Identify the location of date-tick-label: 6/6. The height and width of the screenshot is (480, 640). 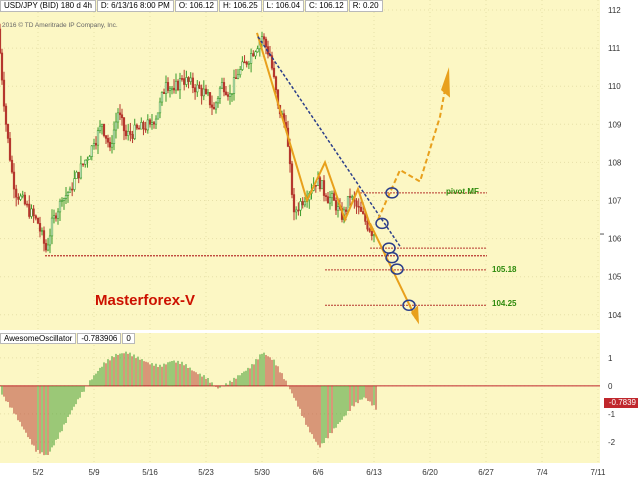
(318, 472).